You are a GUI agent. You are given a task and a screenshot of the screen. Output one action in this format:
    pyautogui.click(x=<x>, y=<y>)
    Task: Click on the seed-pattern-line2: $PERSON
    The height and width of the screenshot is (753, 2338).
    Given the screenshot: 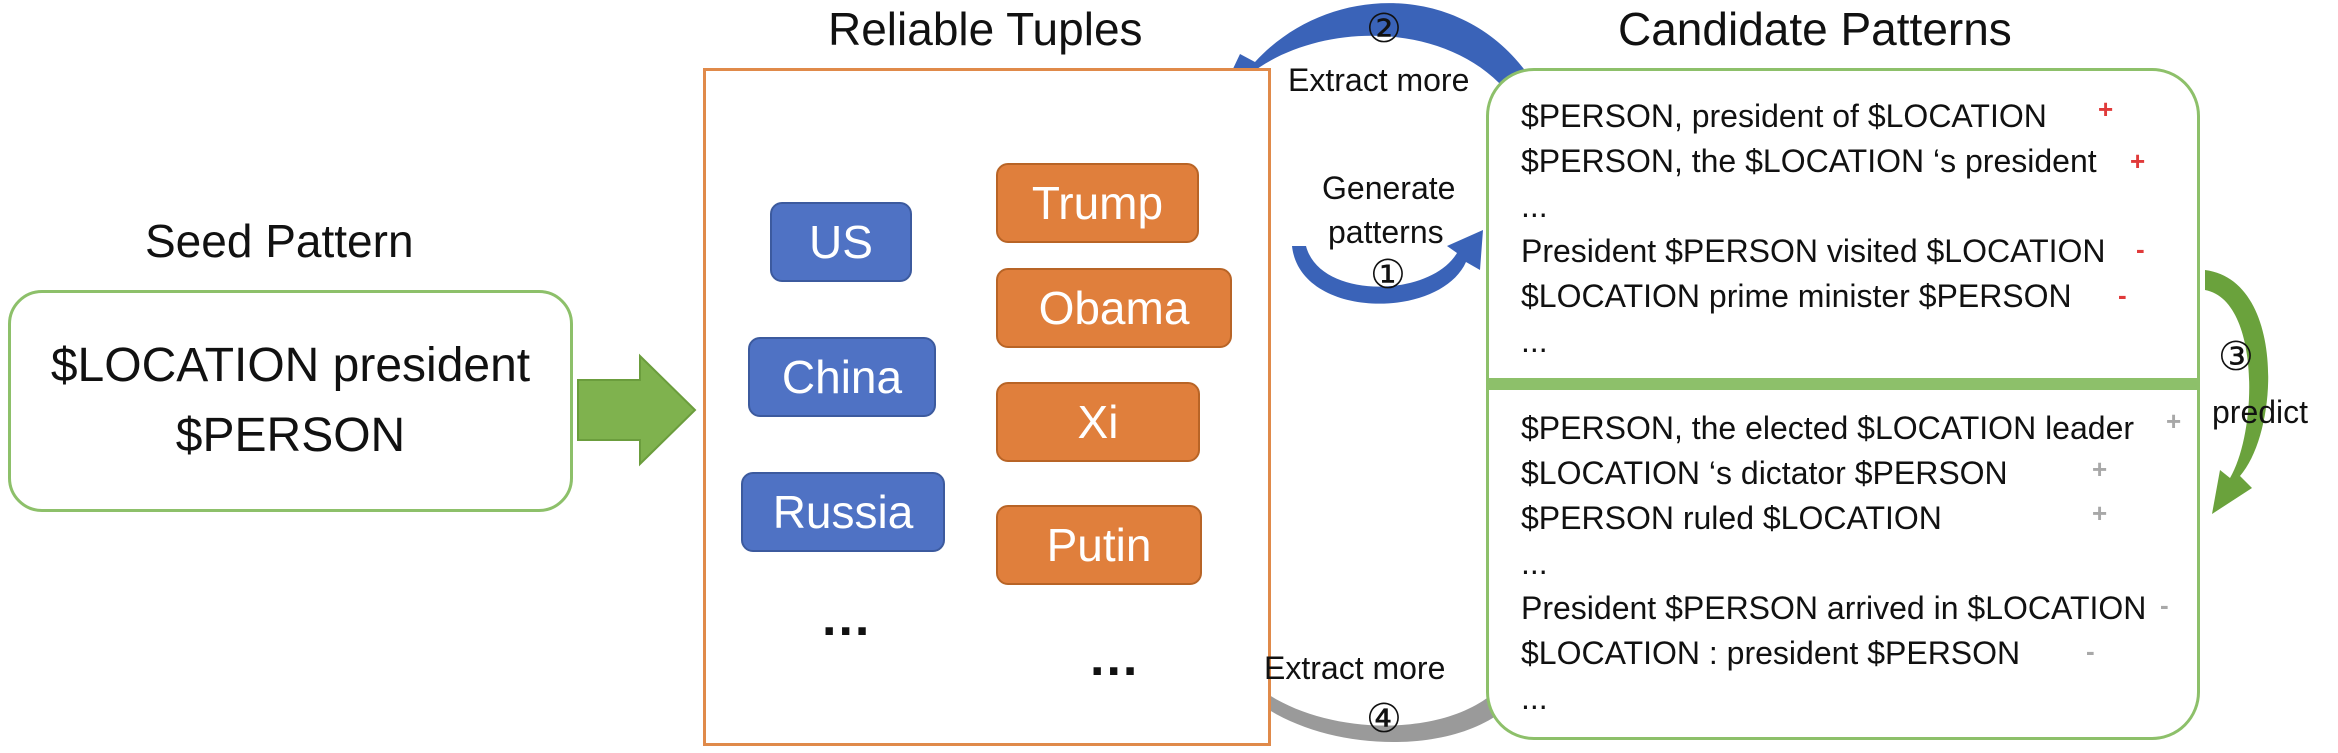 What is the action you would take?
    pyautogui.click(x=290, y=435)
    